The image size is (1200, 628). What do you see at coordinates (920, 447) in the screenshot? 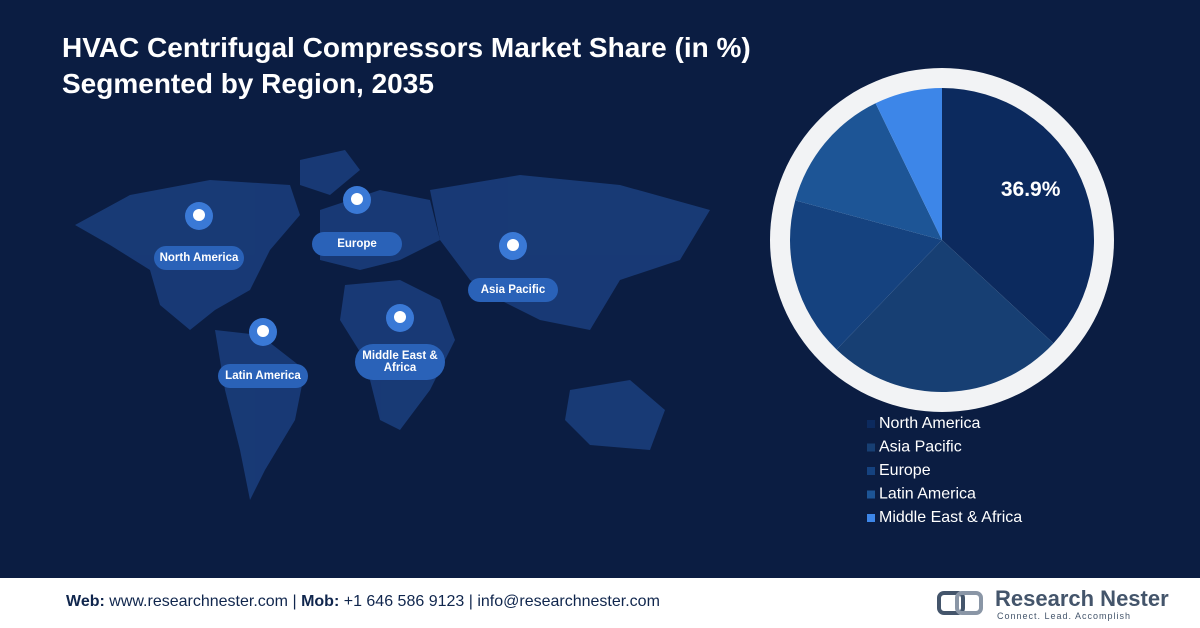
I see `legend-label: Asia Pacific` at bounding box center [920, 447].